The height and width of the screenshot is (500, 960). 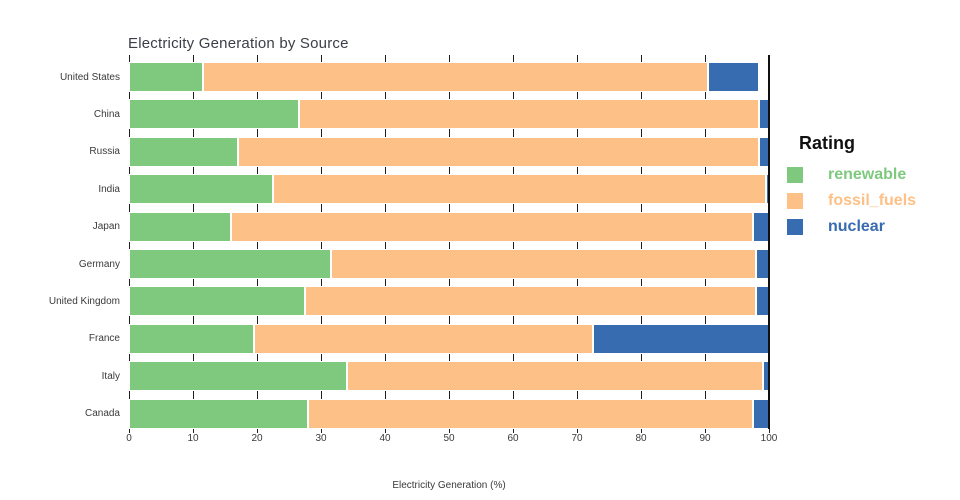 What do you see at coordinates (449, 431) in the screenshot?
I see `x-axis-ticks` at bounding box center [449, 431].